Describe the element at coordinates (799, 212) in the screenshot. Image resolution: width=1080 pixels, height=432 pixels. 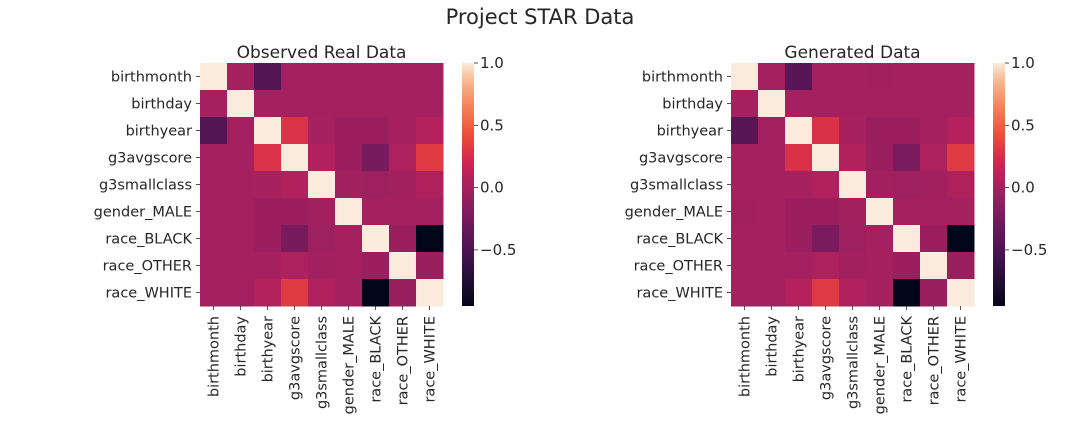
I see `heatmap-cell-gender_MALE-birthyear` at that location.